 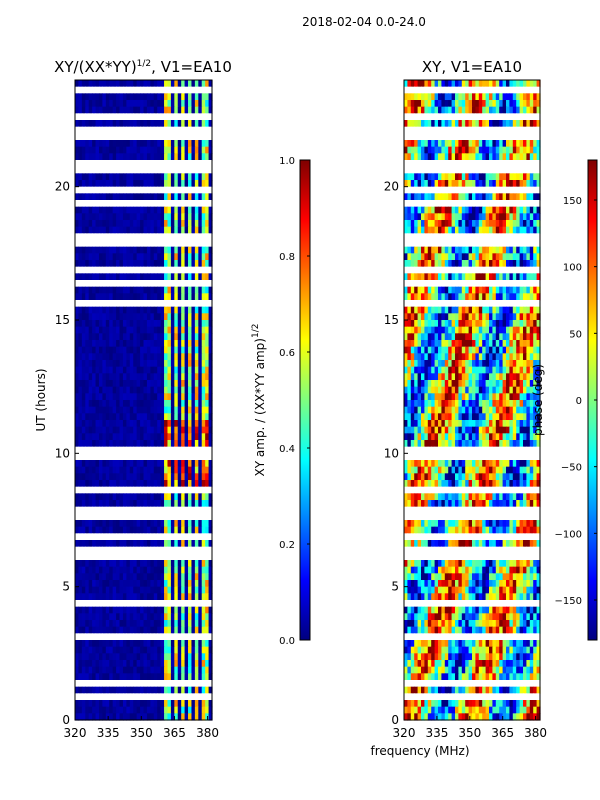 What do you see at coordinates (141, 733) in the screenshot?
I see `x-tick-label: 350` at bounding box center [141, 733].